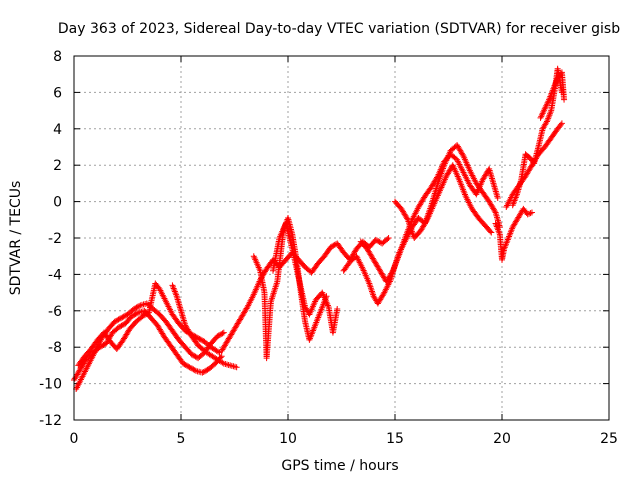 The image size is (640, 480). Describe the element at coordinates (288, 439) in the screenshot. I see `x-tick-label: 10` at that location.